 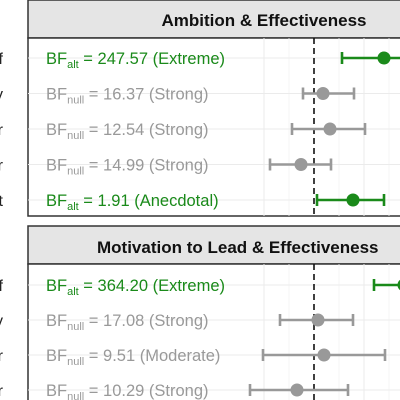 I want to click on bf-annotation: BFalt = 247.57 (Extreme), so click(x=135, y=60).